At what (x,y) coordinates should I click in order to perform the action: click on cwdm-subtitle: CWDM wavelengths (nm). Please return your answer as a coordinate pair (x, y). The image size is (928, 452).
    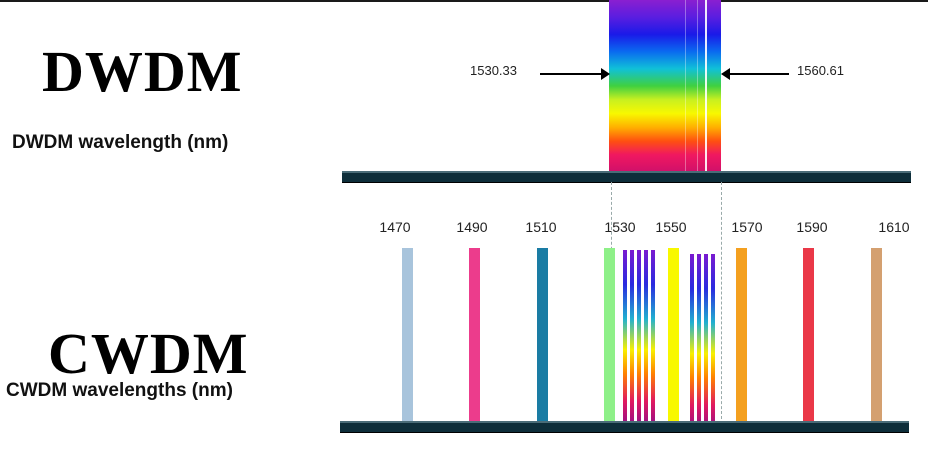
    Looking at the image, I should click on (119, 390).